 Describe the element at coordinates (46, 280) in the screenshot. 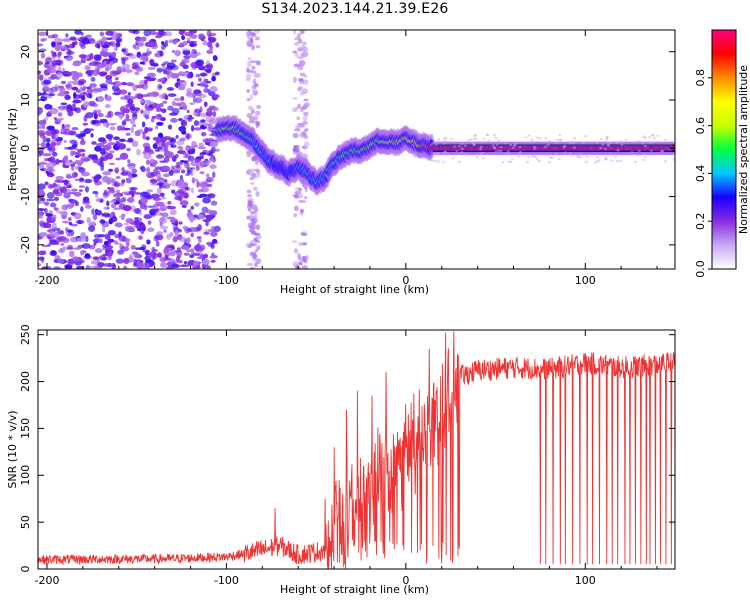

I see `top-x-tick-label: -200` at that location.